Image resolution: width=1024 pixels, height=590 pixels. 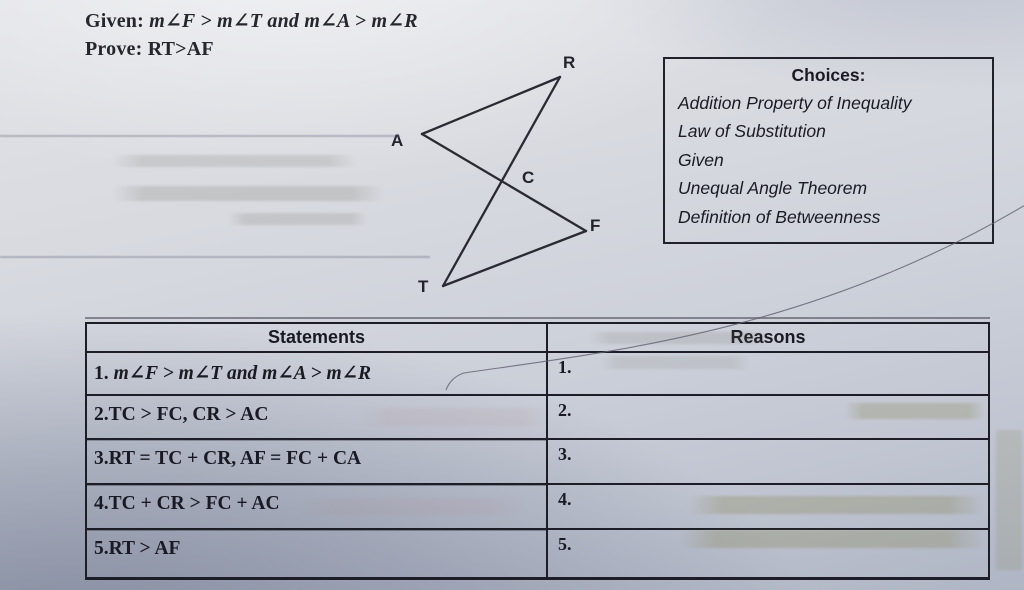 I want to click on prove-line: Prove: RT>AF, so click(x=251, y=49).